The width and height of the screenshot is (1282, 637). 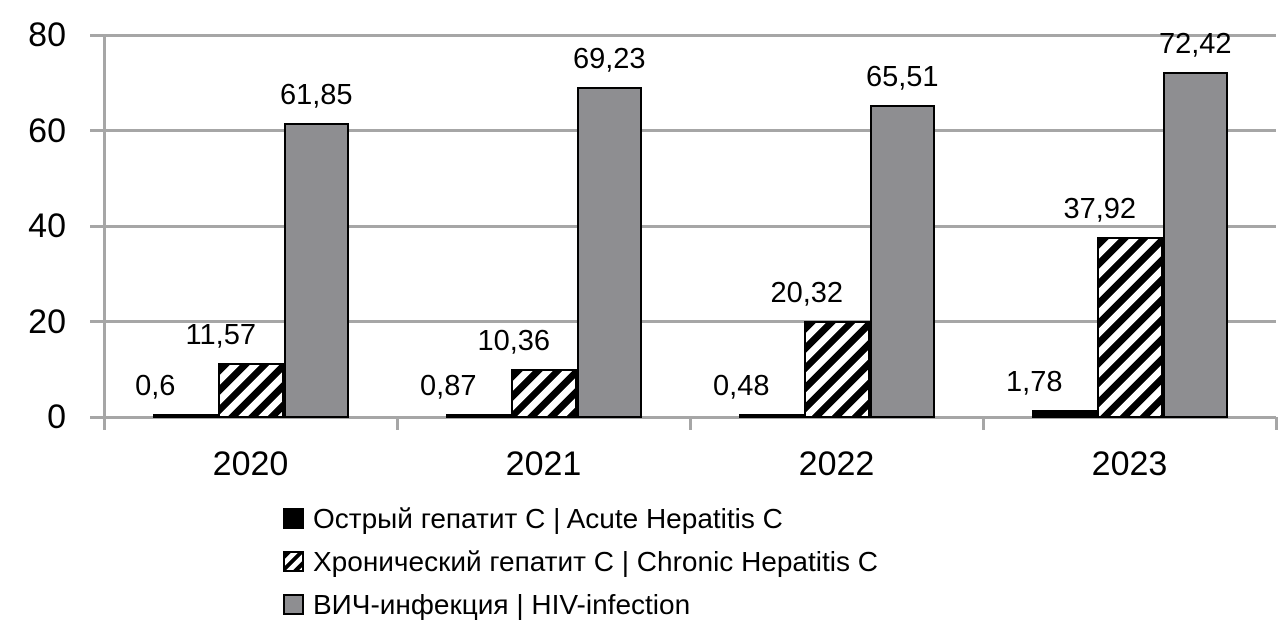 I want to click on chronic-hepatitis-swatch-icon, so click(x=293, y=561).